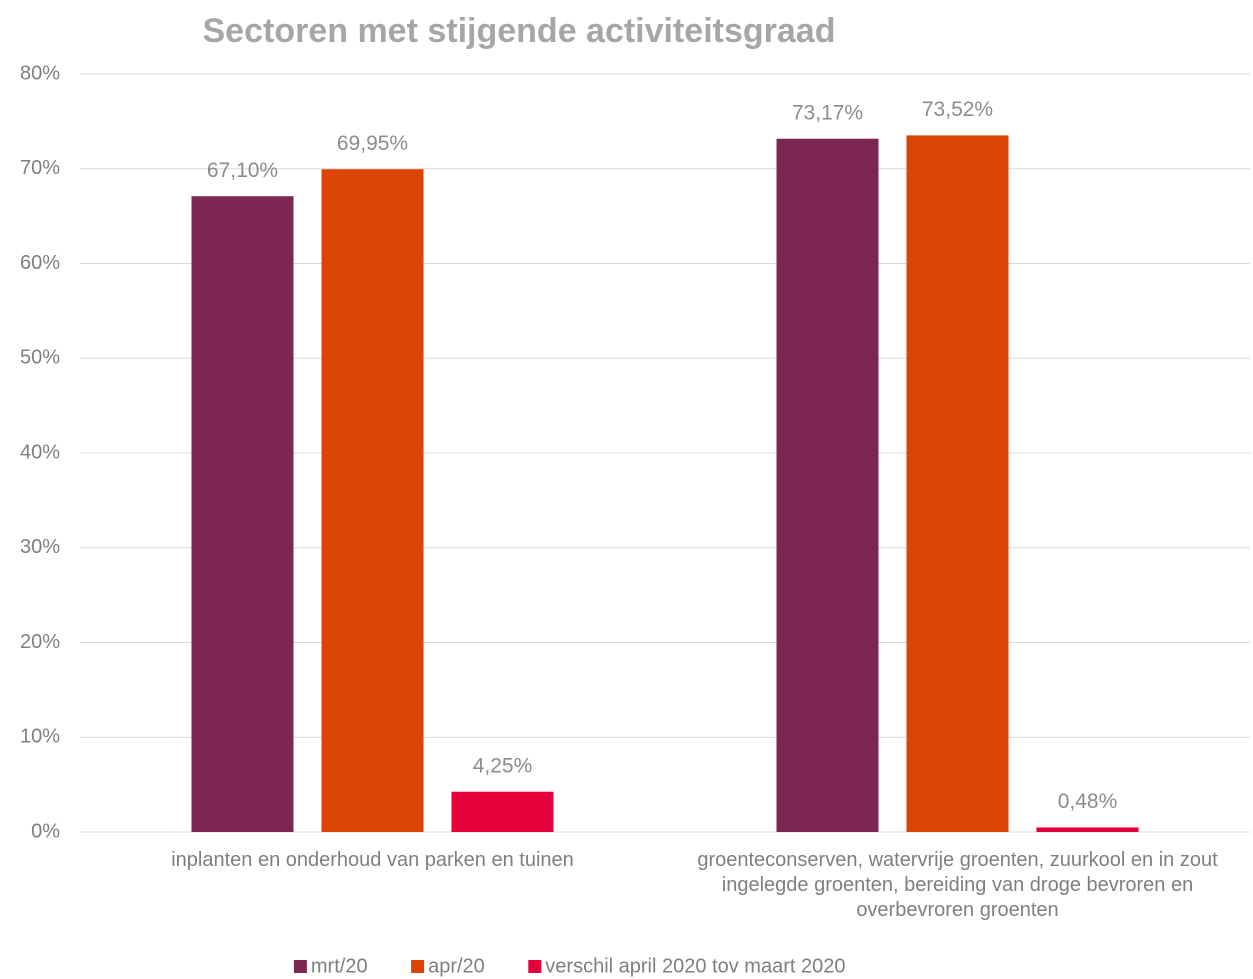  What do you see at coordinates (503, 765) in the screenshot?
I see `data-label: 4,25%` at bounding box center [503, 765].